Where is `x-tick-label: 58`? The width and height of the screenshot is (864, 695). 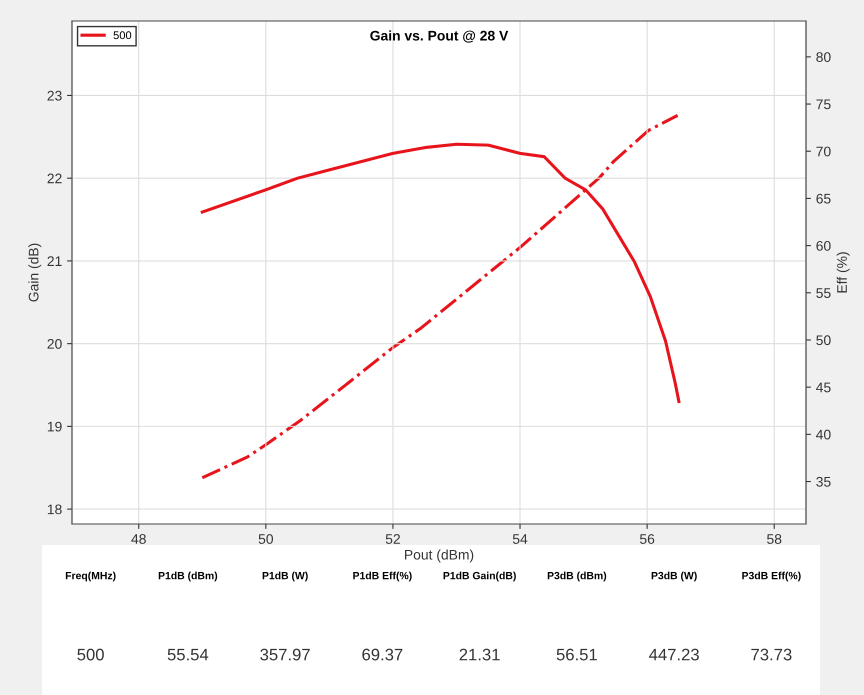
x-tick-label: 58 is located at coordinates (774, 539).